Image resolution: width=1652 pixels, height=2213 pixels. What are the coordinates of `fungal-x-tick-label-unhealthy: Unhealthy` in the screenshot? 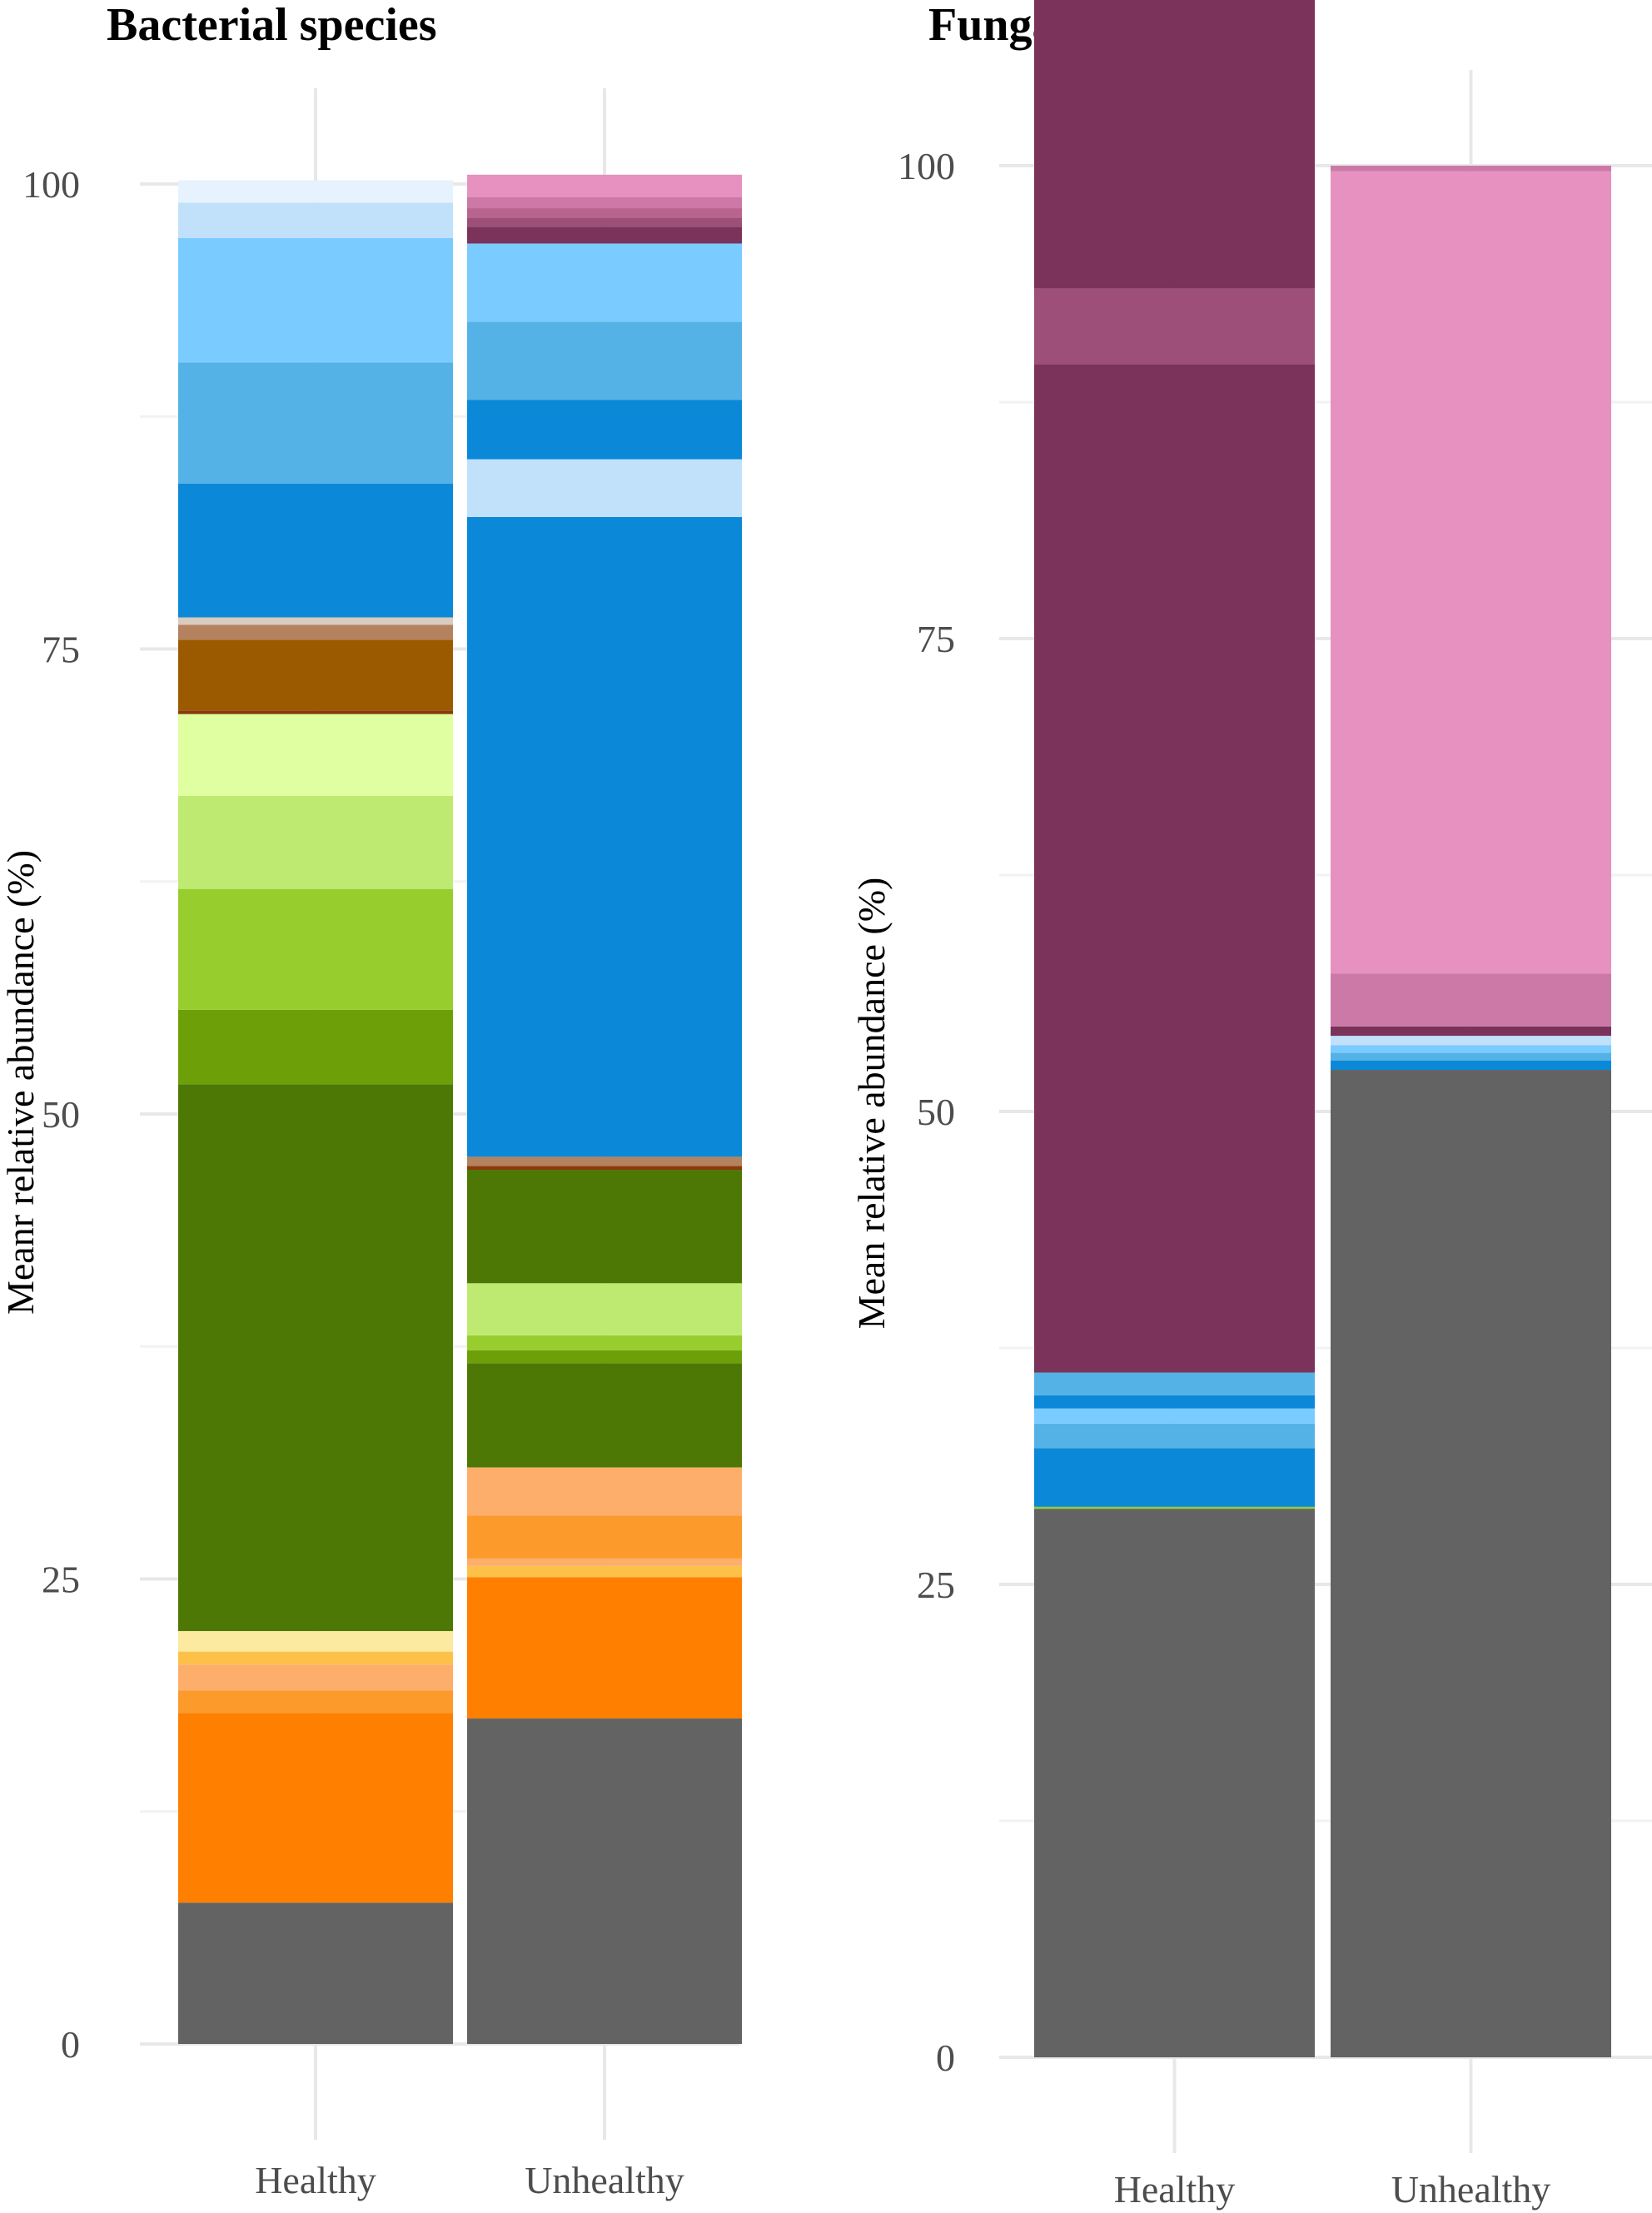 It's located at (1471, 2190).